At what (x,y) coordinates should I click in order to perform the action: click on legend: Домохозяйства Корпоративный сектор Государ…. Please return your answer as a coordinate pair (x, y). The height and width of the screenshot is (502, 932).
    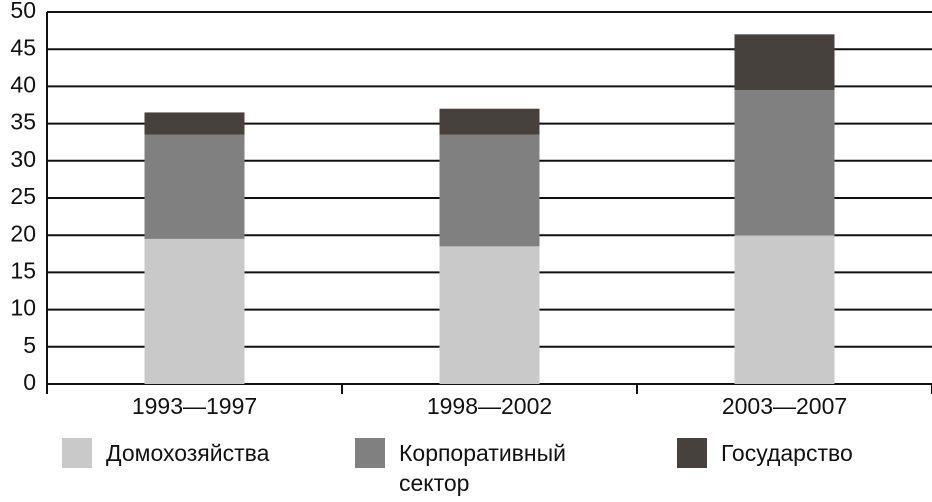
    Looking at the image, I should click on (466, 470).